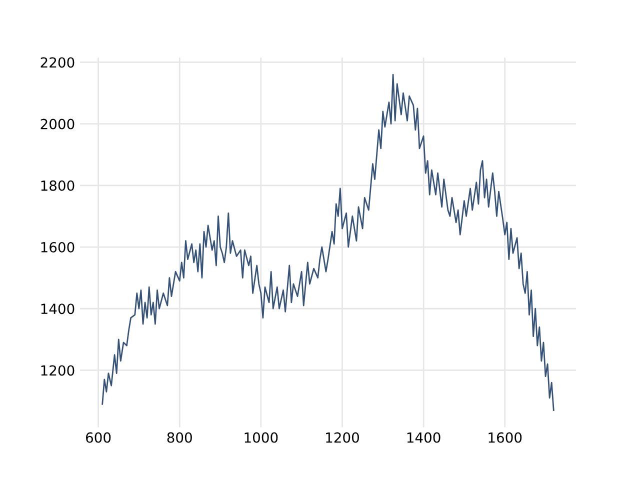 The height and width of the screenshot is (480, 640). Describe the element at coordinates (57, 124) in the screenshot. I see `y-tick-label: 2000` at that location.